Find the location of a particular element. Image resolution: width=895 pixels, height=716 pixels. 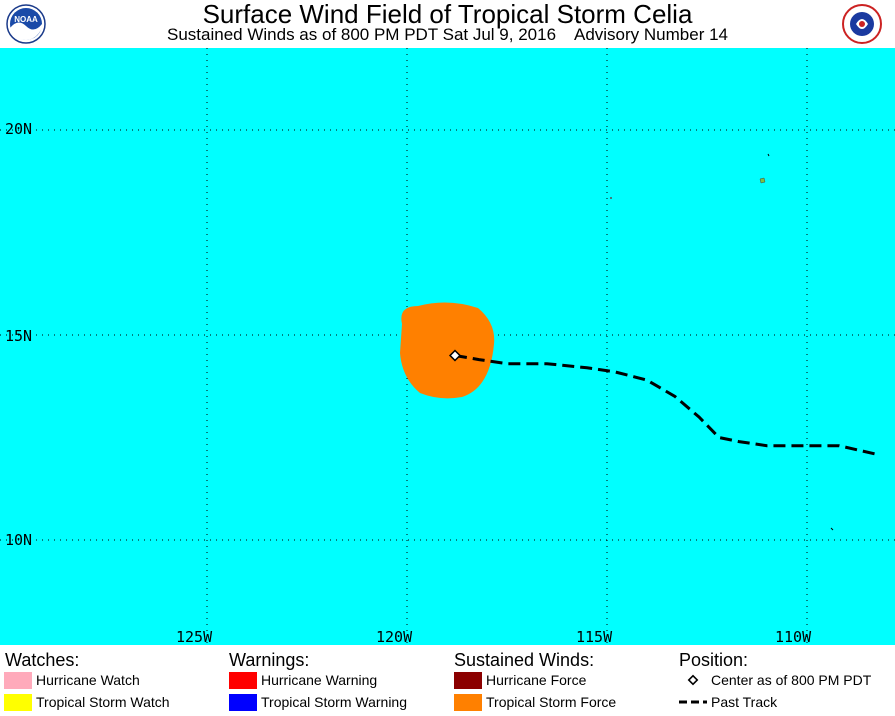

legend-tropical-storm-warning: Tropical Storm Warning is located at coordinates (318, 702).